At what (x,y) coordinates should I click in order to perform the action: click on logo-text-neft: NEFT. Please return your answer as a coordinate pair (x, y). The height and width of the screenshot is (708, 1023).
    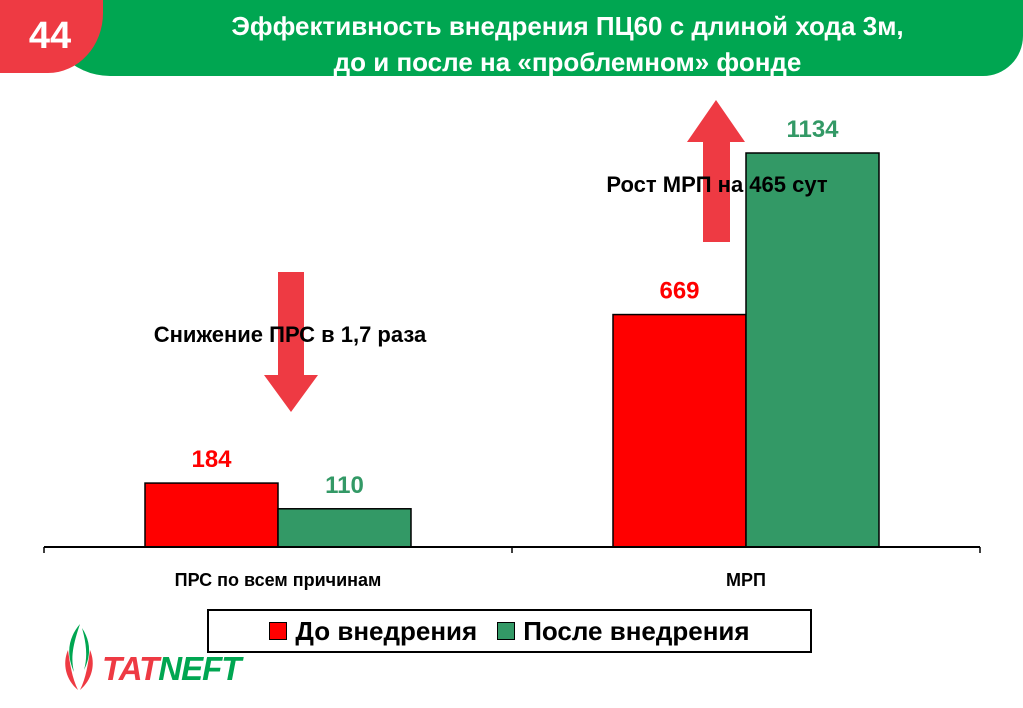
    Looking at the image, I should click on (199, 668).